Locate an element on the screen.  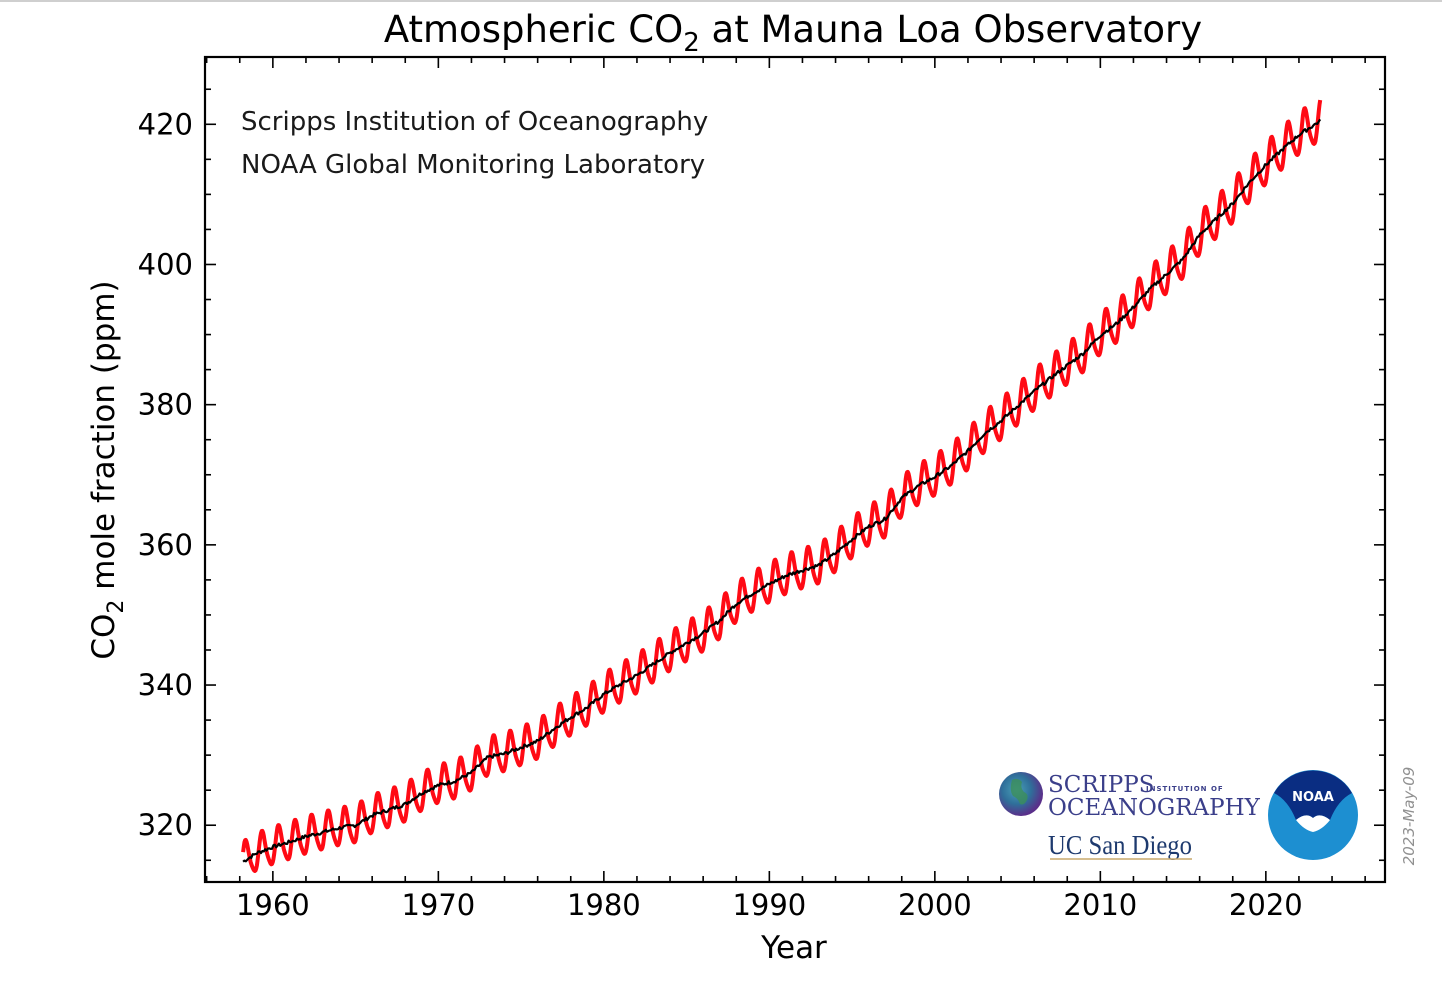
scripps-logo-line1: SCRIPPS is located at coordinates (1101, 785).